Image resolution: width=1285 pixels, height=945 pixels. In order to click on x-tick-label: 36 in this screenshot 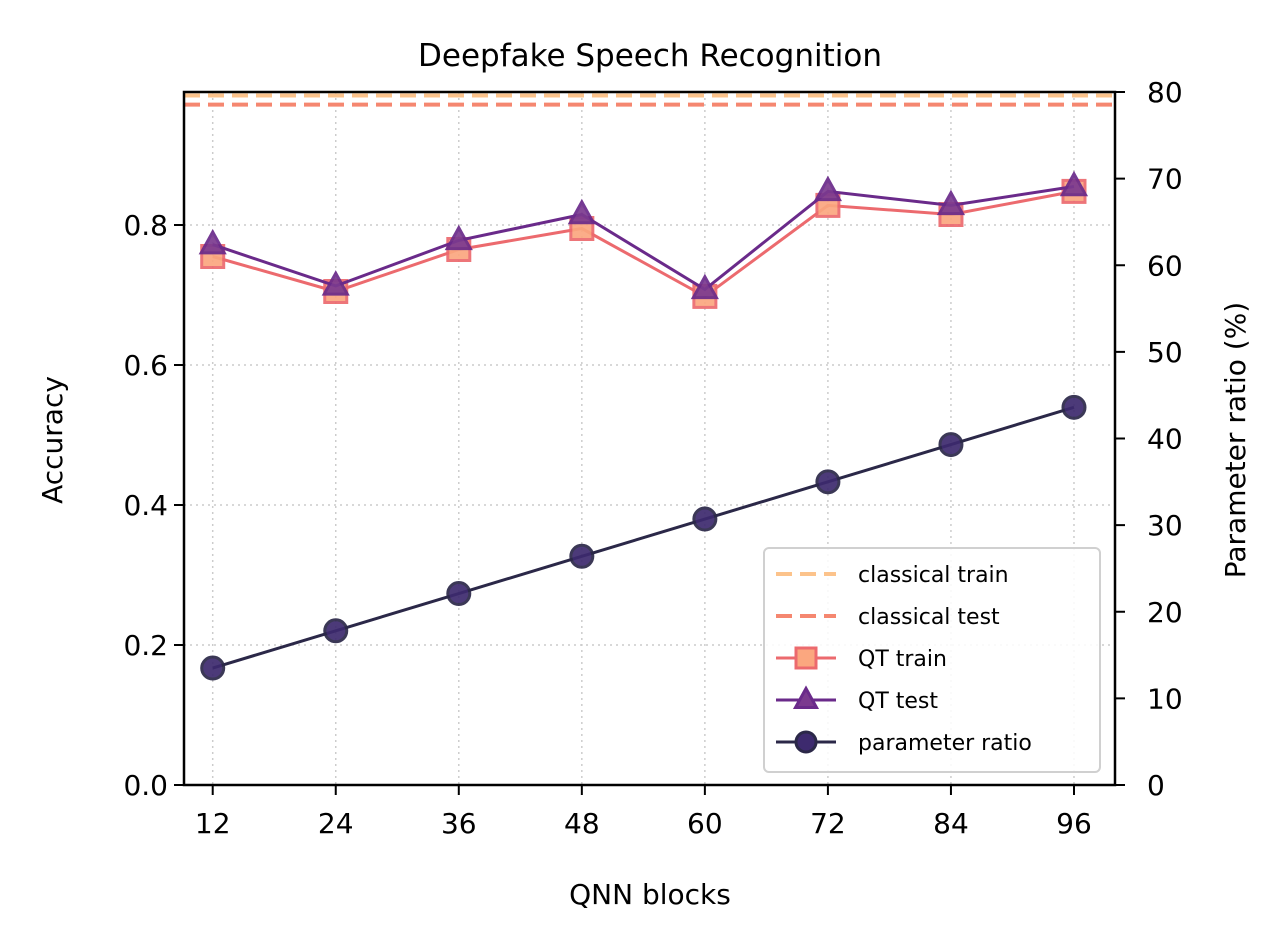, I will do `click(459, 823)`.